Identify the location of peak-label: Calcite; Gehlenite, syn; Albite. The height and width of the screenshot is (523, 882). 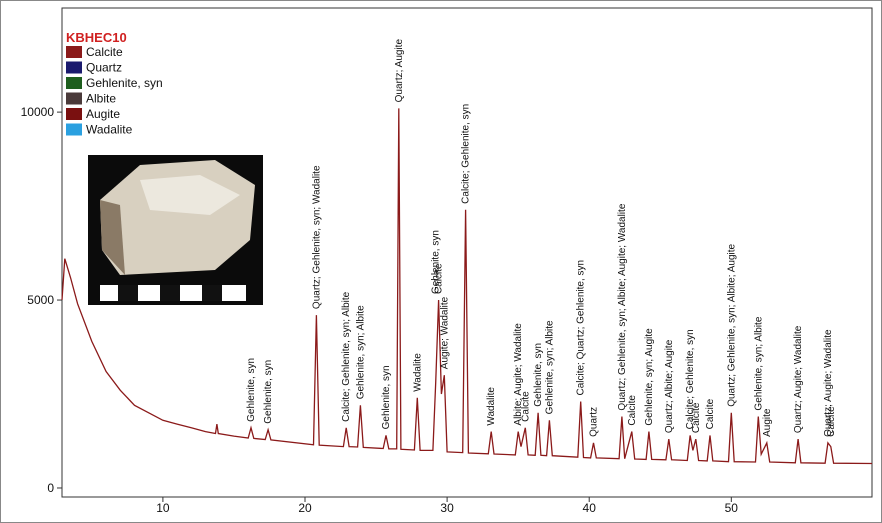
(346, 356).